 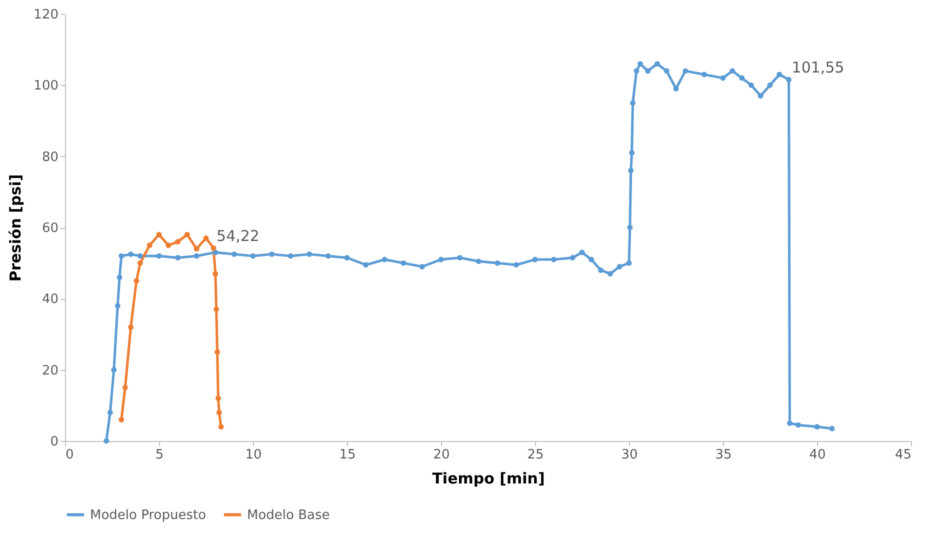 I want to click on y-tick-label: 40, so click(x=50, y=300).